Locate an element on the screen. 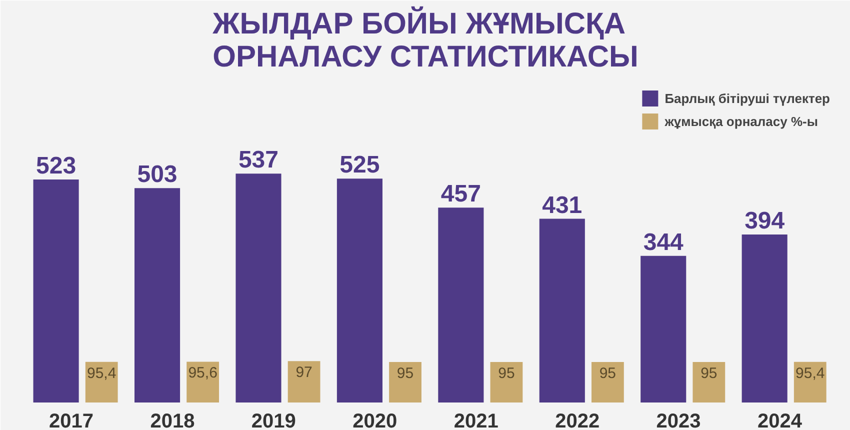 This screenshot has height=430, width=850. data-label: 503 is located at coordinates (157, 174).